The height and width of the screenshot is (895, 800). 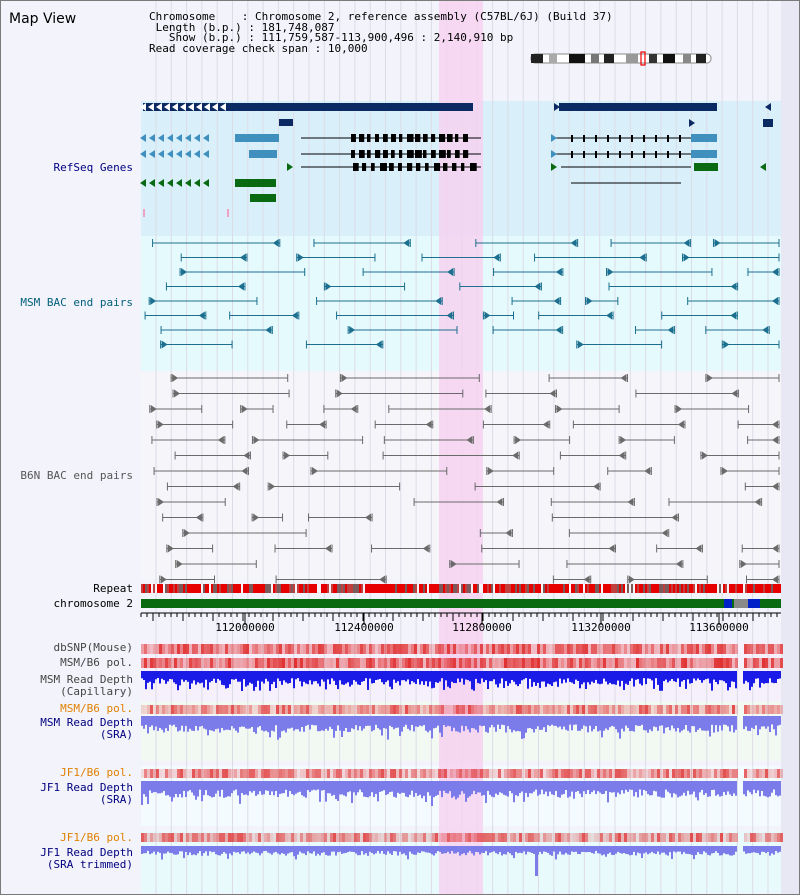 I want to click on track-label-dbsnp: dbSNP(Mouse), so click(x=93, y=647).